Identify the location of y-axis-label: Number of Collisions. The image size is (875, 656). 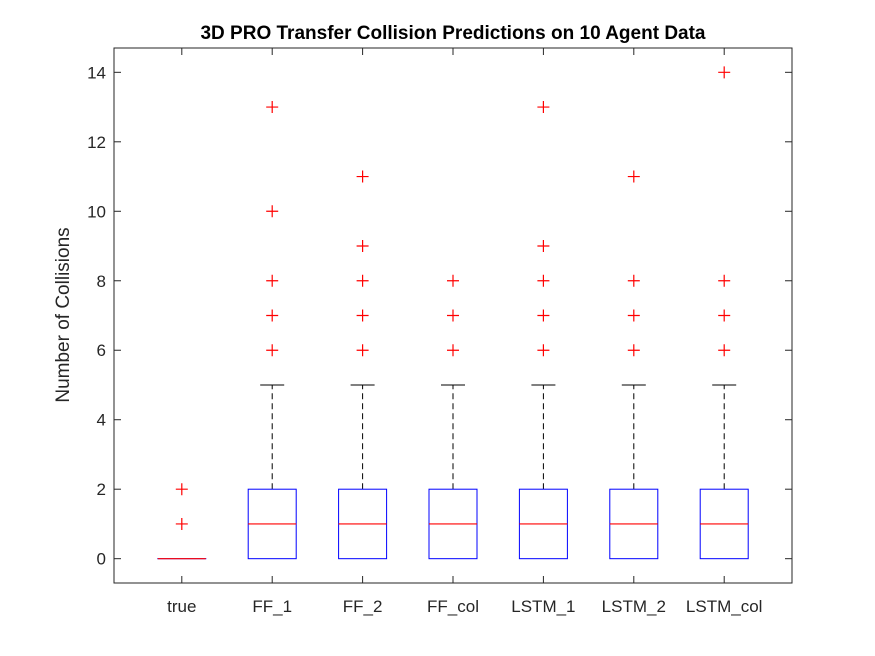
(63, 314).